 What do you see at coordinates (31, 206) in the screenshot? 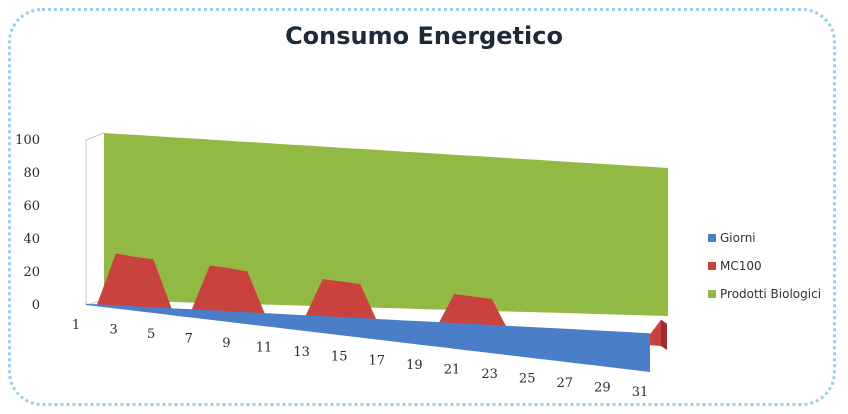
I see `y-tick-label: 60` at bounding box center [31, 206].